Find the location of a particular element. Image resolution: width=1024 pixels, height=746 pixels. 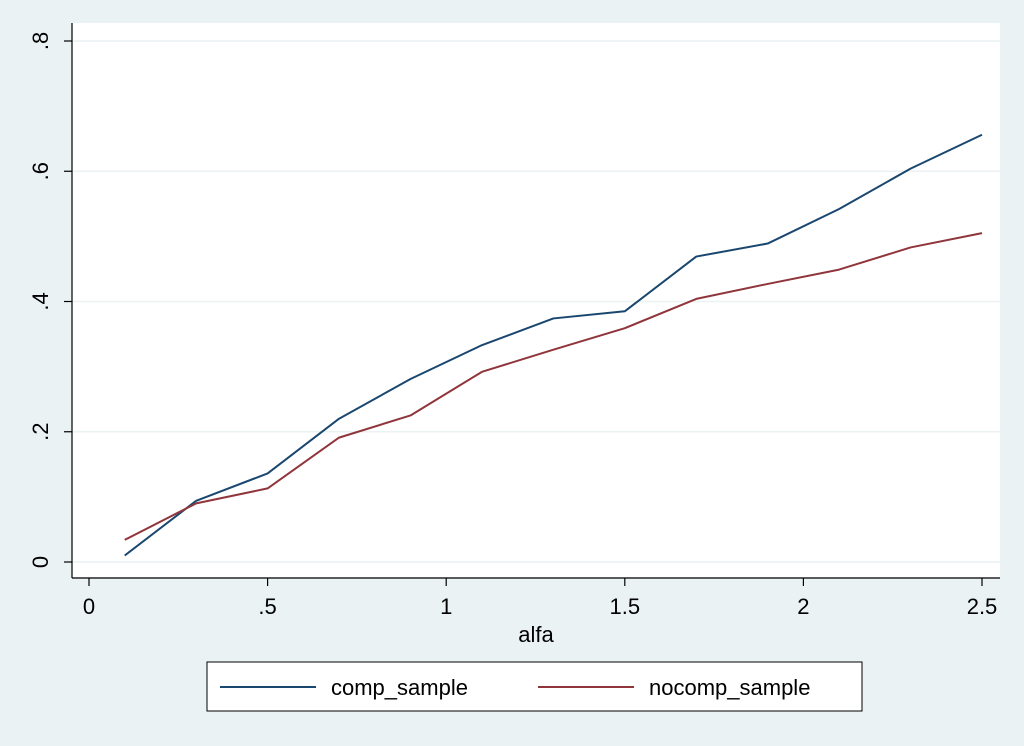

x-tick-label-3: 1.5 is located at coordinates (625, 606).